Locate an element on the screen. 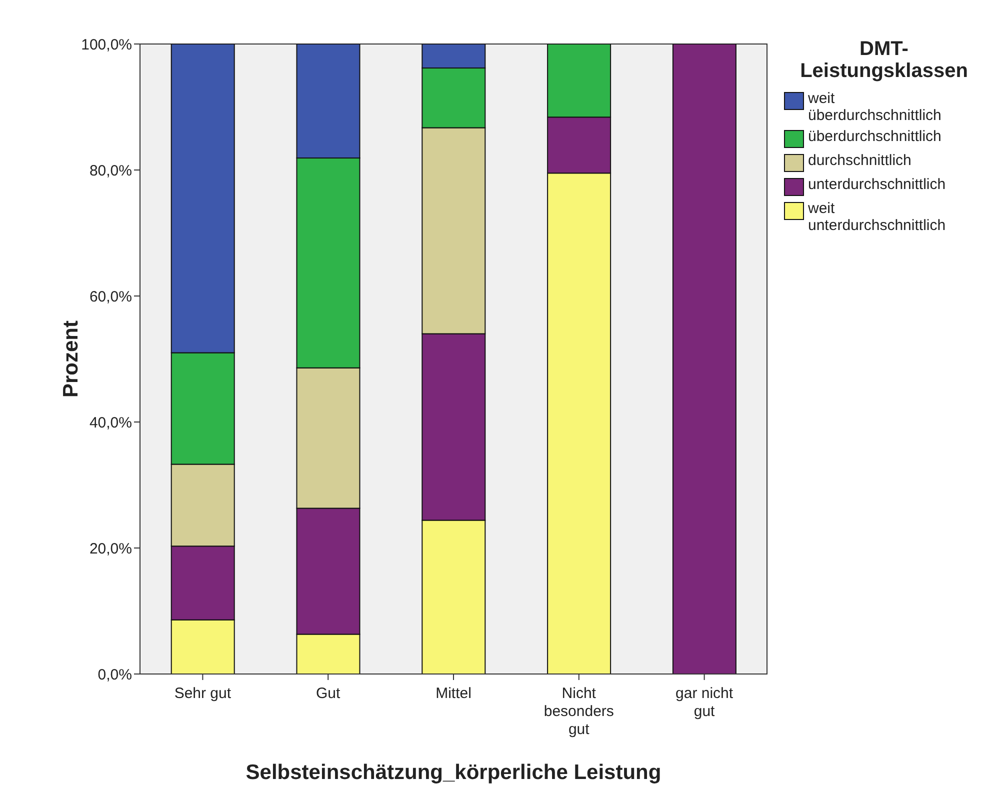 This screenshot has height=801, width=991. x-tick-label: Gut is located at coordinates (329, 693).